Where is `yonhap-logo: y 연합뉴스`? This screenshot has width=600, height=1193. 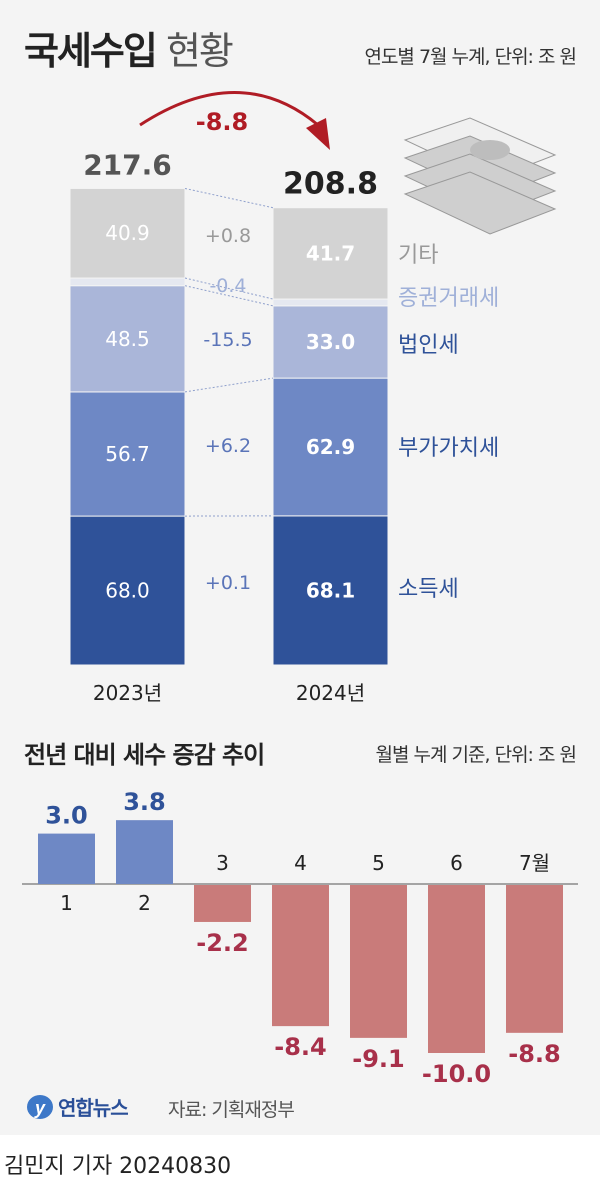 yonhap-logo: y 연합뉴스 is located at coordinates (77, 1106).